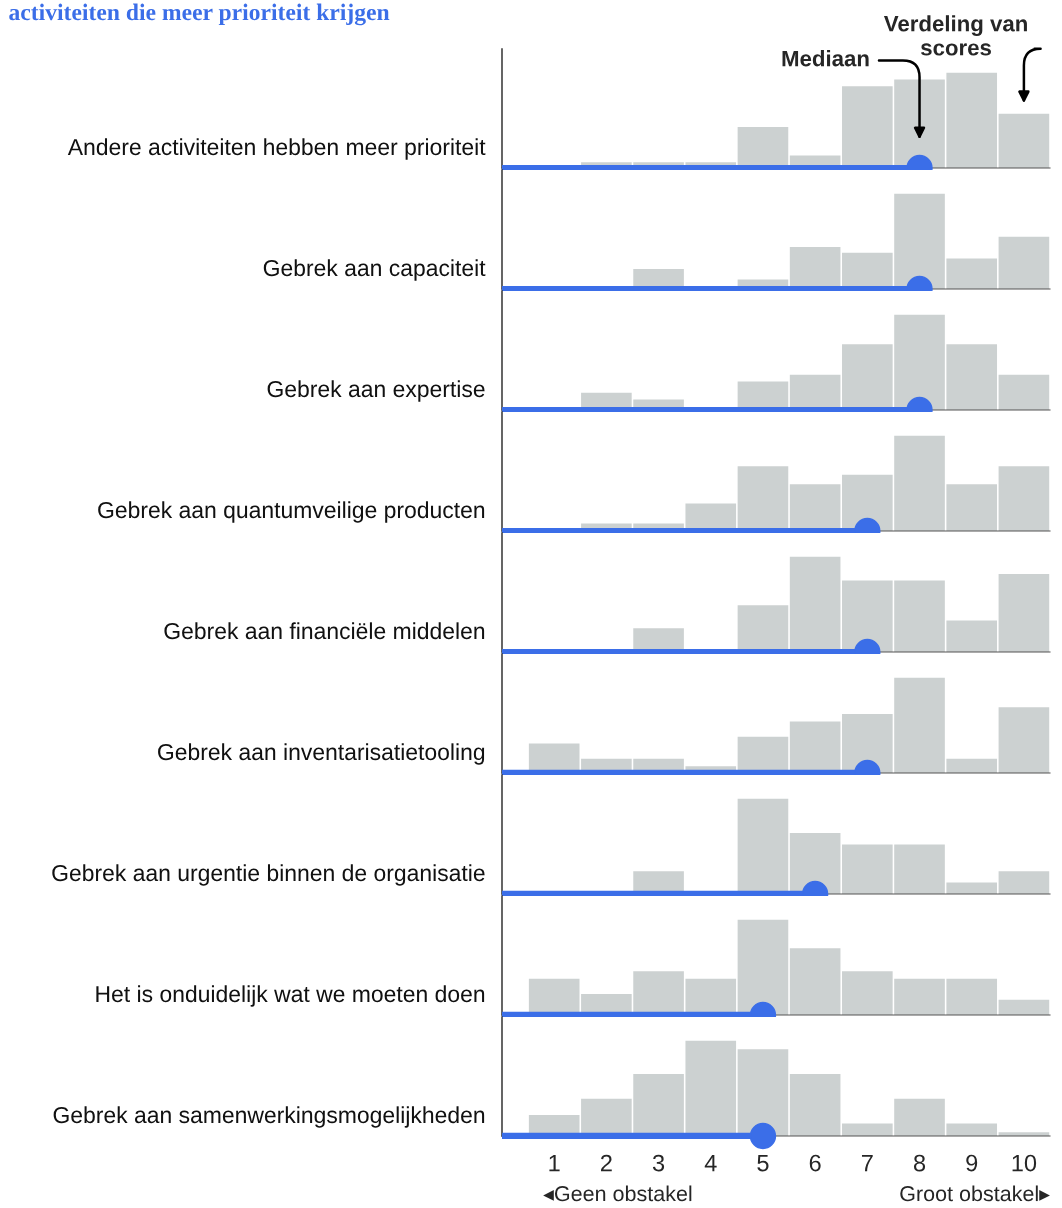  I want to click on text: Mediaan, so click(825, 58).